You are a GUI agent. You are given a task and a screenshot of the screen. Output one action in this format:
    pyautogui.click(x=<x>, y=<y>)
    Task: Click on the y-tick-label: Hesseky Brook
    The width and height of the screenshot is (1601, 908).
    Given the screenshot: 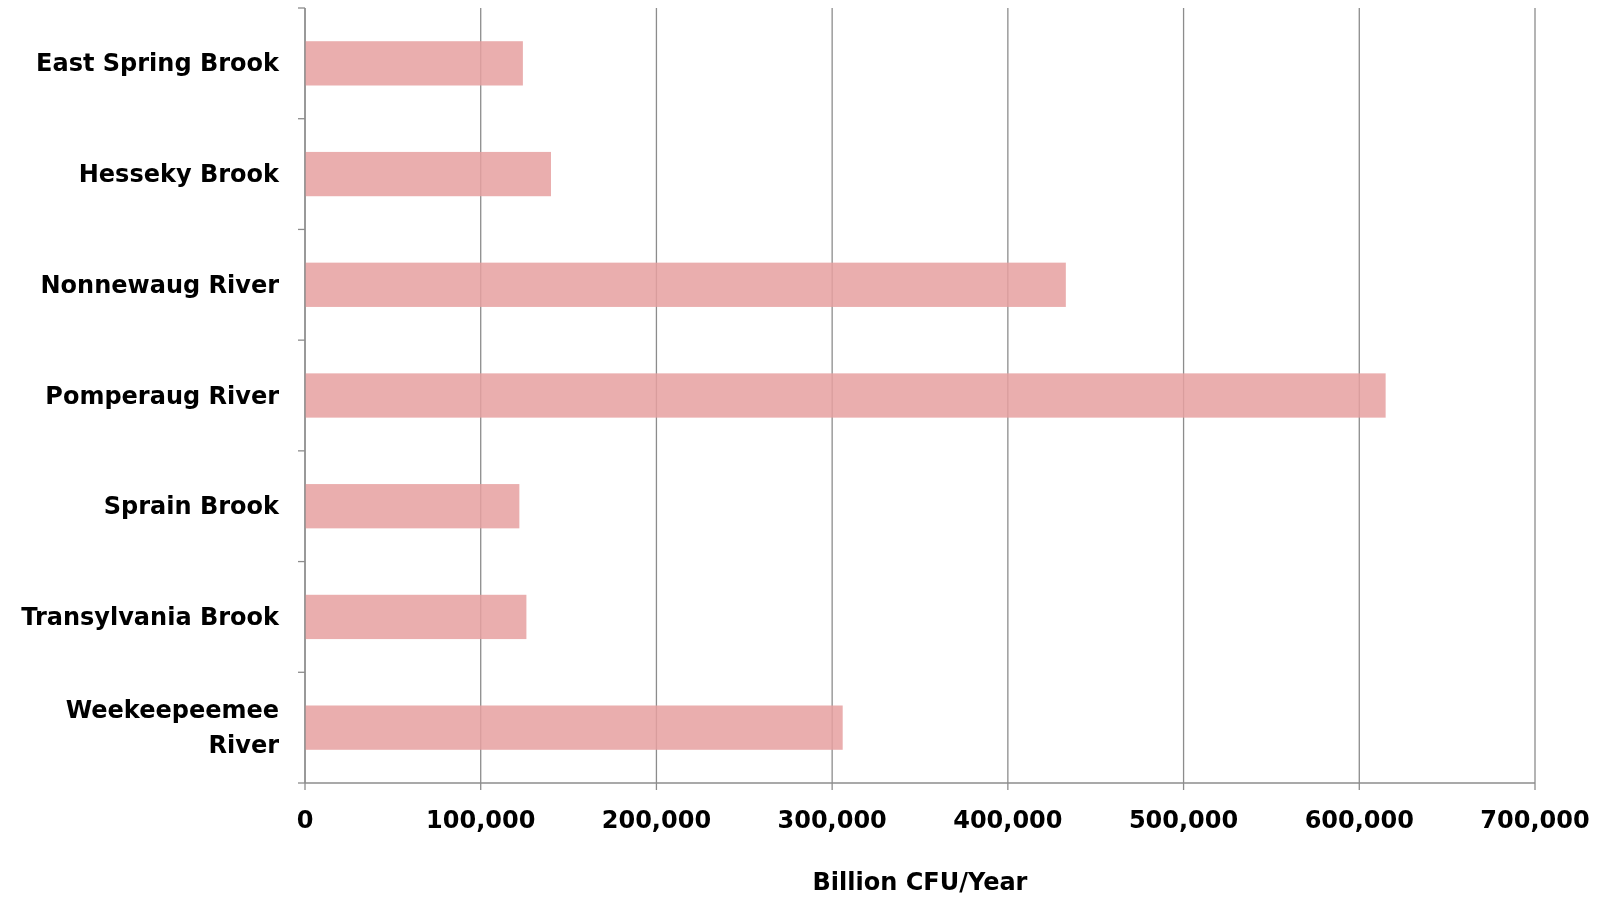 What is the action you would take?
    pyautogui.click(x=179, y=174)
    